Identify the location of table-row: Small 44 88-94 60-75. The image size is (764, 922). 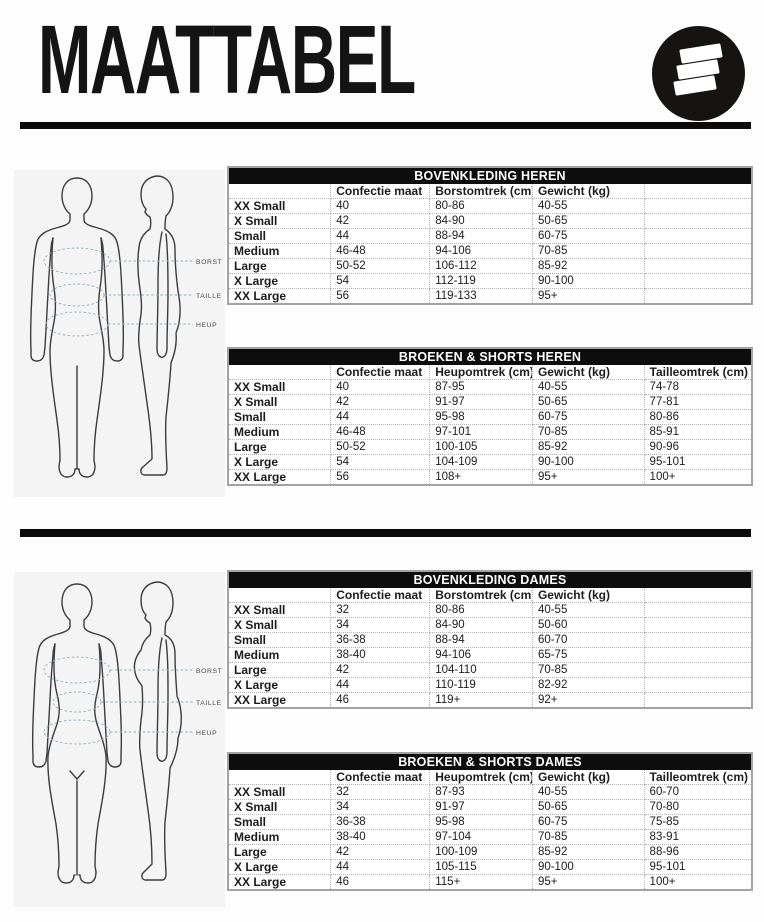
(490, 236).